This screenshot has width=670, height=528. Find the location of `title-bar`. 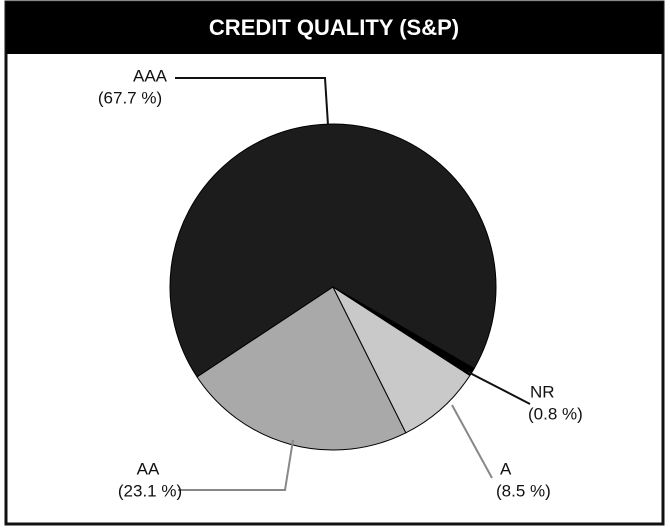

title-bar is located at coordinates (334, 28).